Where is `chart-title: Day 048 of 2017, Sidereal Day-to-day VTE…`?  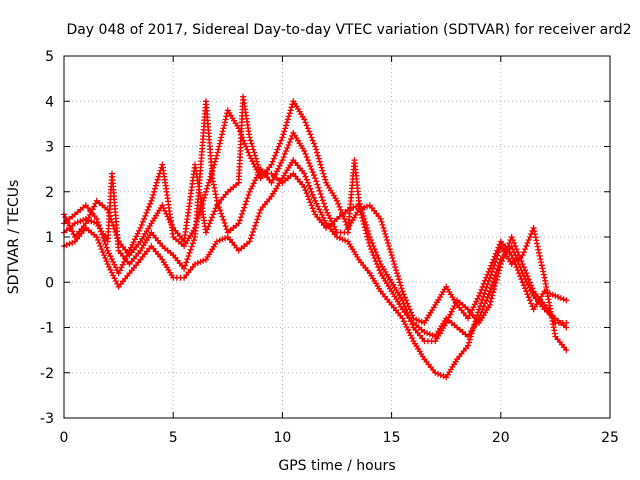
chart-title: Day 048 of 2017, Sidereal Day-to-day VTE… is located at coordinates (348, 30).